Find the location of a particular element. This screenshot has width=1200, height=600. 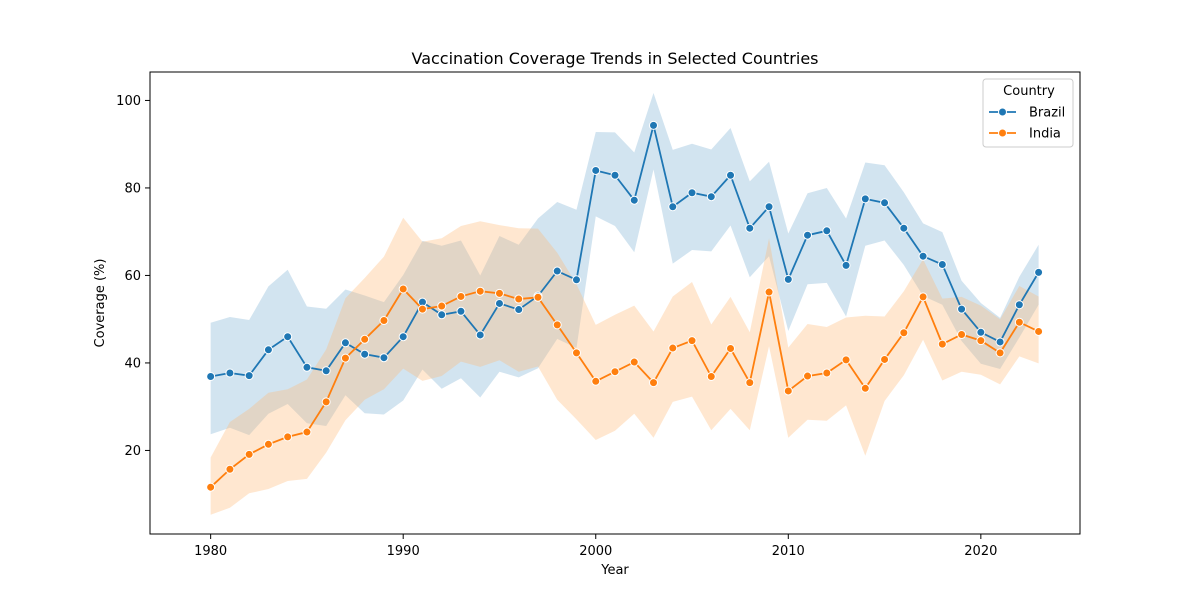

point-brazil-1981 is located at coordinates (230, 373).